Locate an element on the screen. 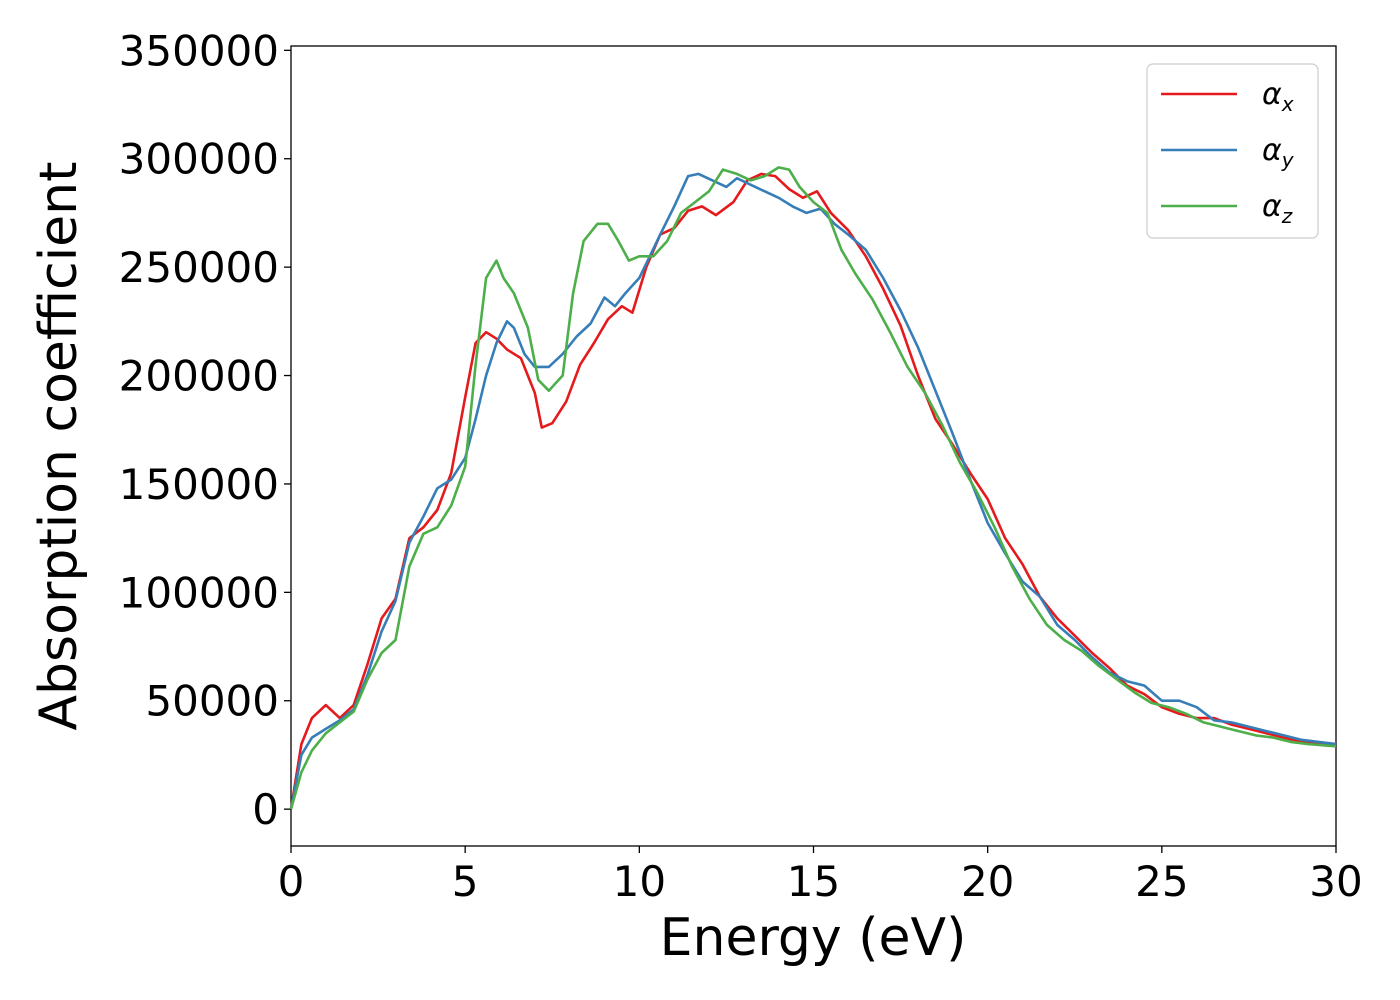 The height and width of the screenshot is (1000, 1400). y-tick-label: 250000 is located at coordinates (199, 267).